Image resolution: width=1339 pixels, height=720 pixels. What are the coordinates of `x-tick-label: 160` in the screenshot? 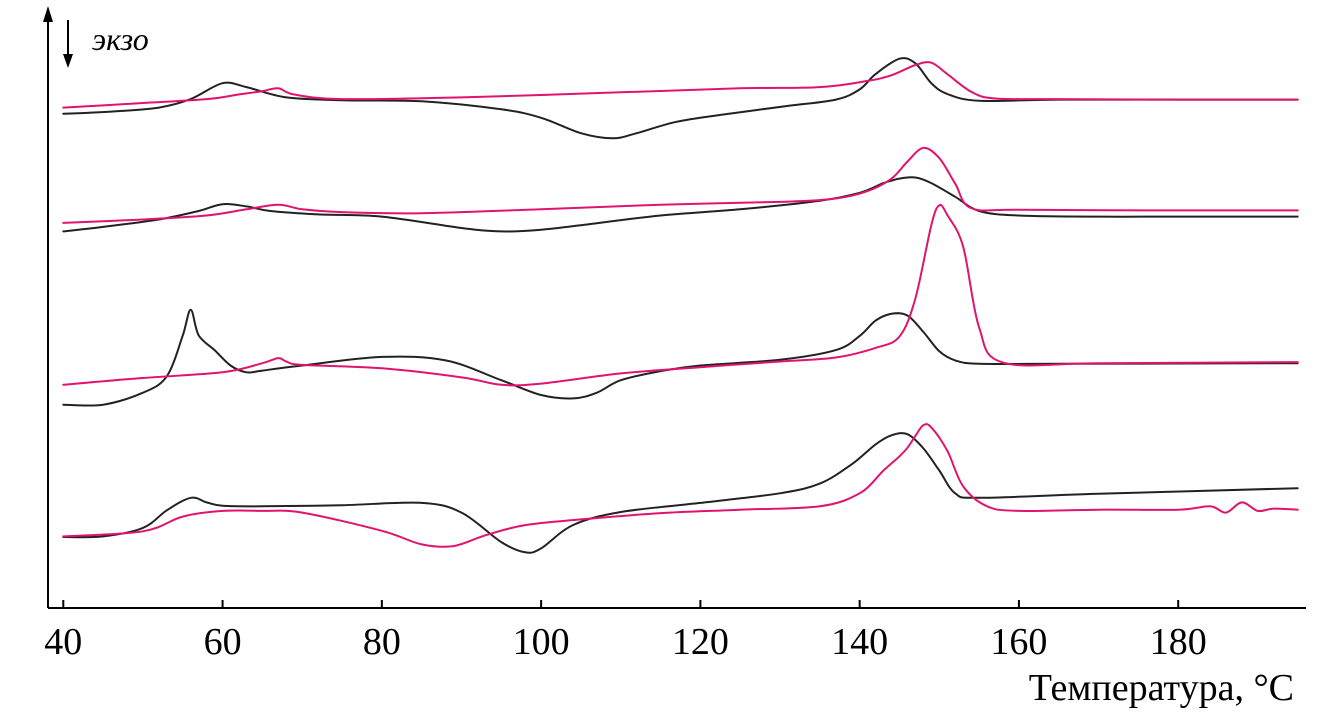 It's located at (1018, 642).